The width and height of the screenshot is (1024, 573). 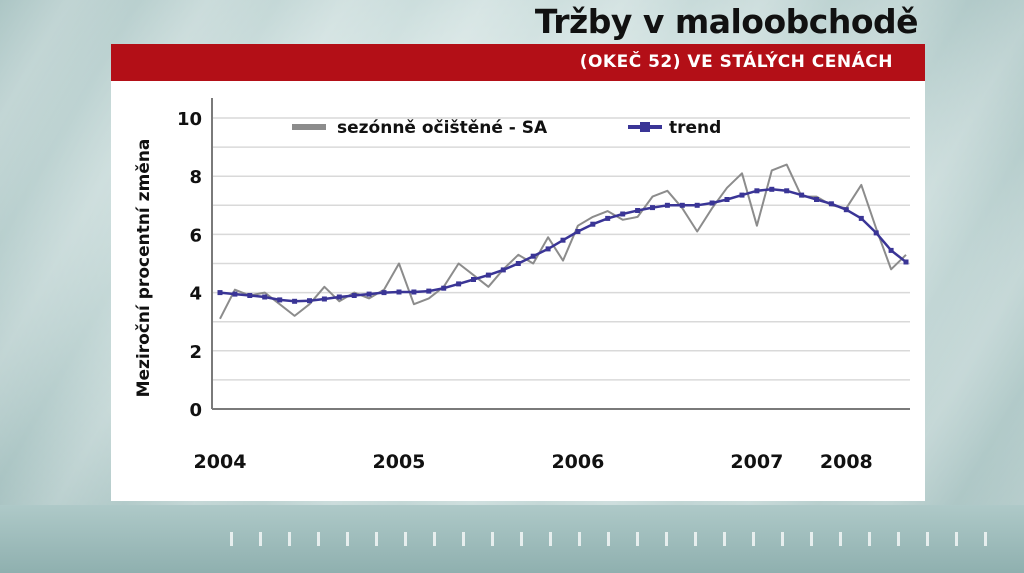 I want to click on legend-layer: sezónně očištěné - SA trend, so click(x=506, y=128).